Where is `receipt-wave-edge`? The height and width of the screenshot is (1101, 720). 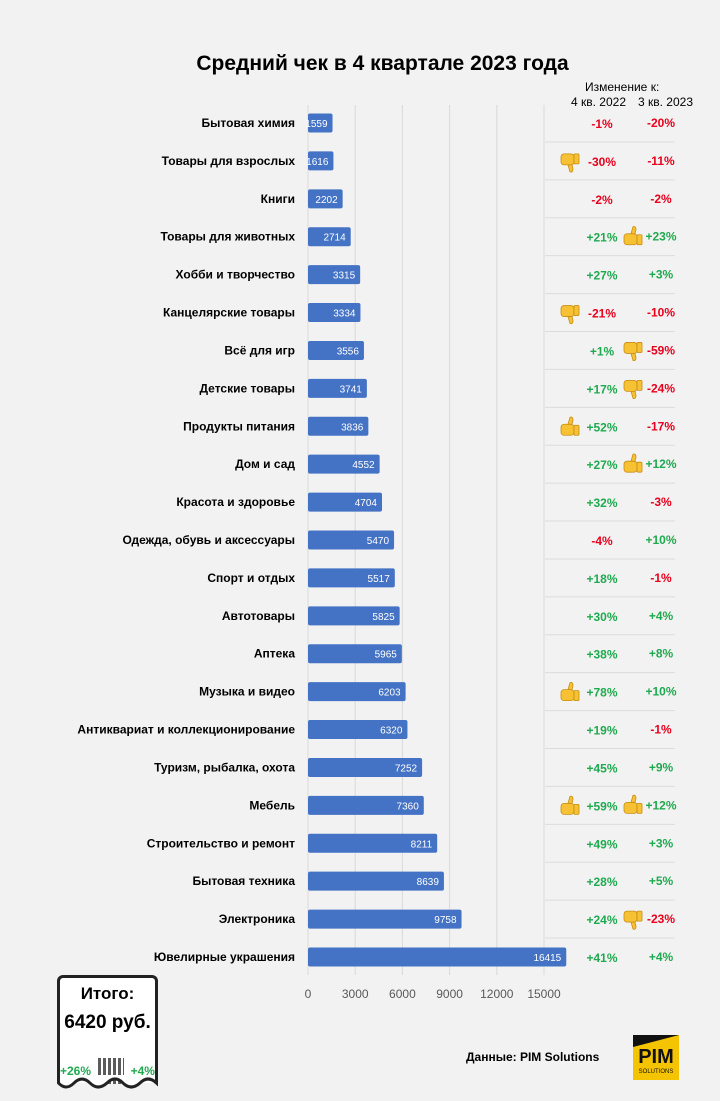 receipt-wave-edge is located at coordinates (107, 1082).